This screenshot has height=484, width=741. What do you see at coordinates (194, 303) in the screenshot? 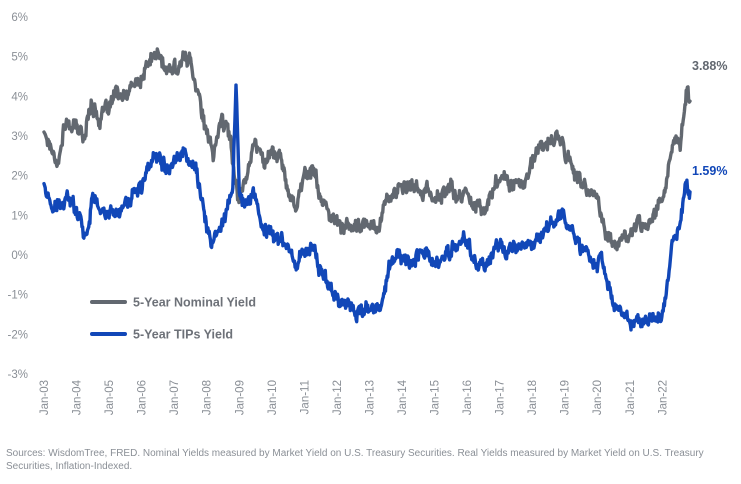
I see `legend-label: 5-Year Nominal Yield` at bounding box center [194, 303].